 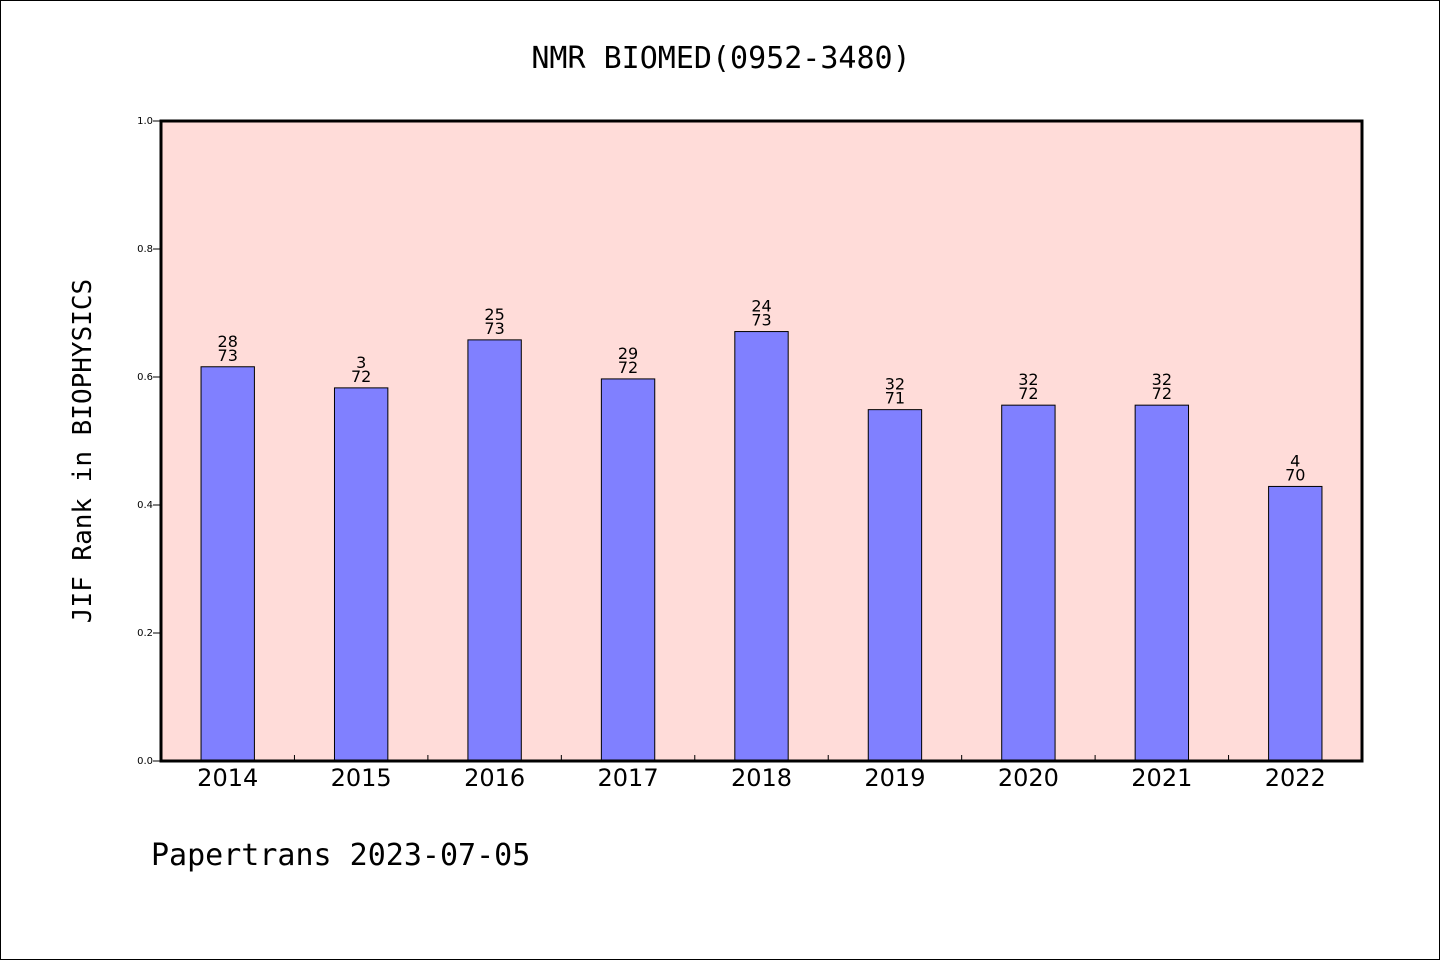 What do you see at coordinates (494, 778) in the screenshot?
I see `x-tick-label: 2016` at bounding box center [494, 778].